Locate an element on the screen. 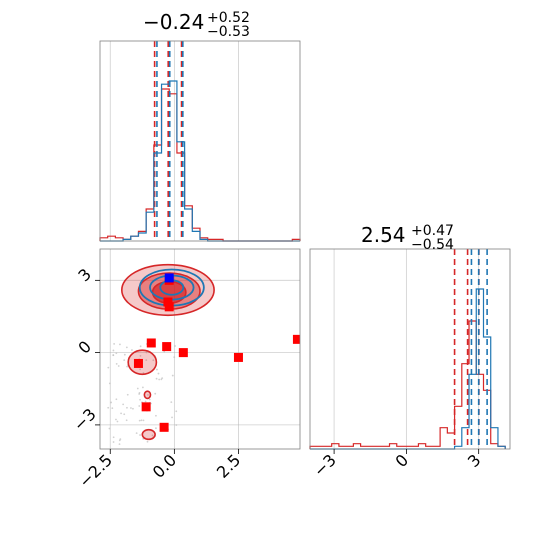 The height and width of the screenshot is (554, 550). panel-2d-xtick-label-2: 2.5 is located at coordinates (228, 465).